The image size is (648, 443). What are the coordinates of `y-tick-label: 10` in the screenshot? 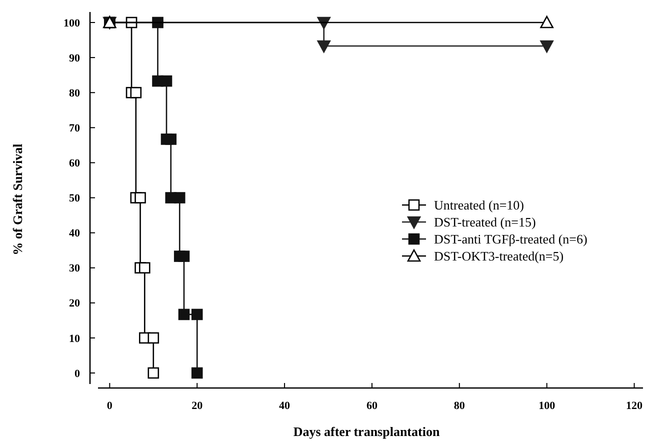 It's located at (74, 338).